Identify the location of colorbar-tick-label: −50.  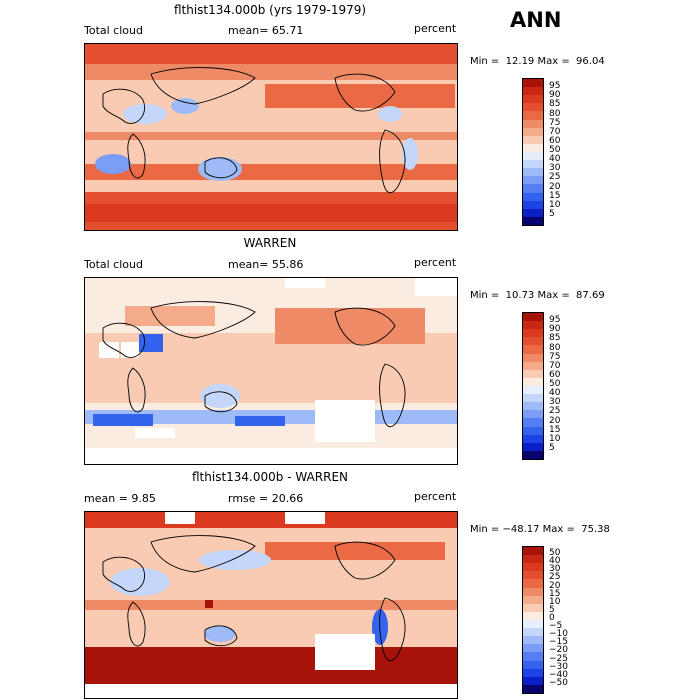
(558, 682).